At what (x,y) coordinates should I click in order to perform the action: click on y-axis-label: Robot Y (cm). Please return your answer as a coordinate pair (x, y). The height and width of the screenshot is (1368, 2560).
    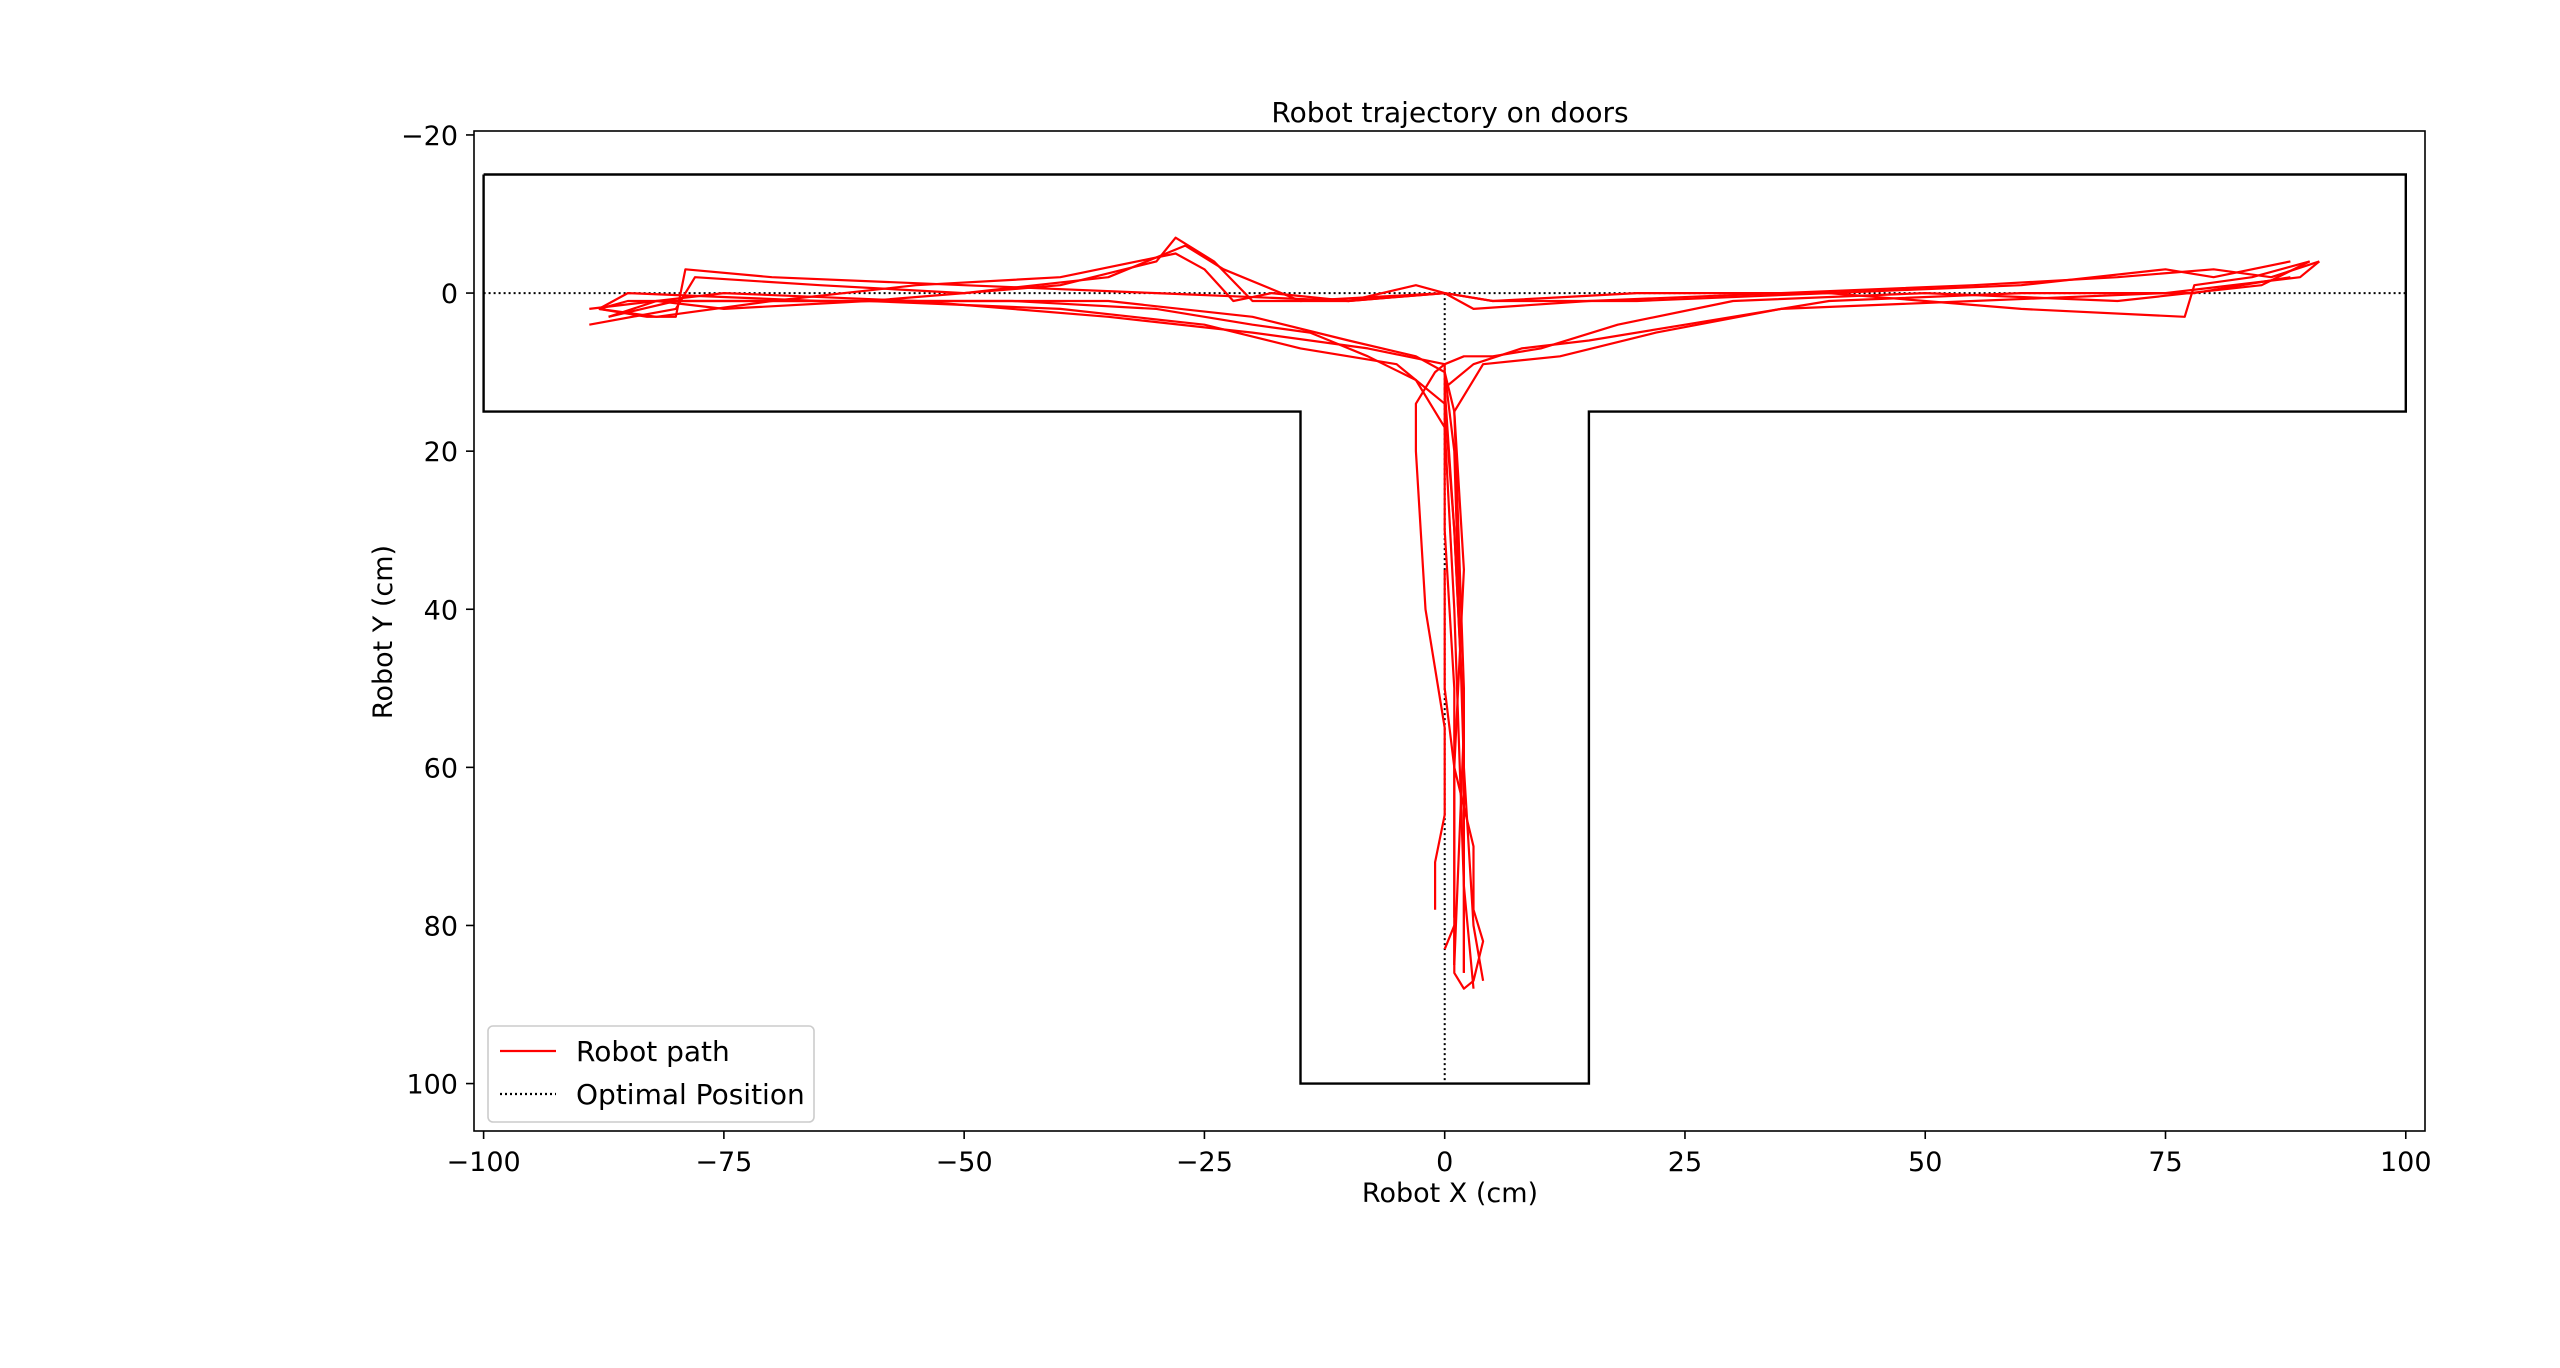
    Looking at the image, I should click on (383, 632).